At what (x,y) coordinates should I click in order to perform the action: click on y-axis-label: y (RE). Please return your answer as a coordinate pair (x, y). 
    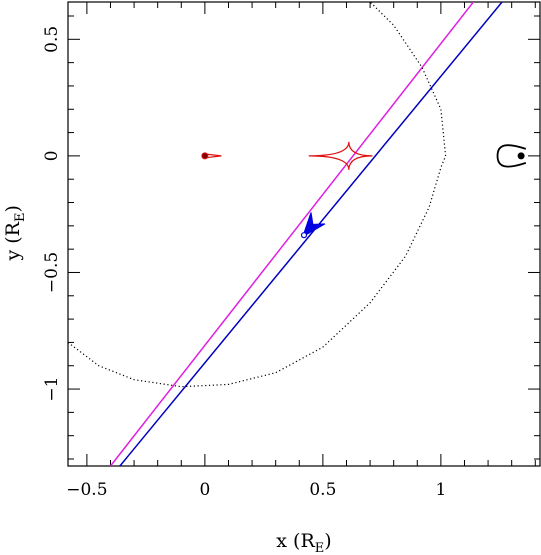
    Looking at the image, I should click on (15, 233).